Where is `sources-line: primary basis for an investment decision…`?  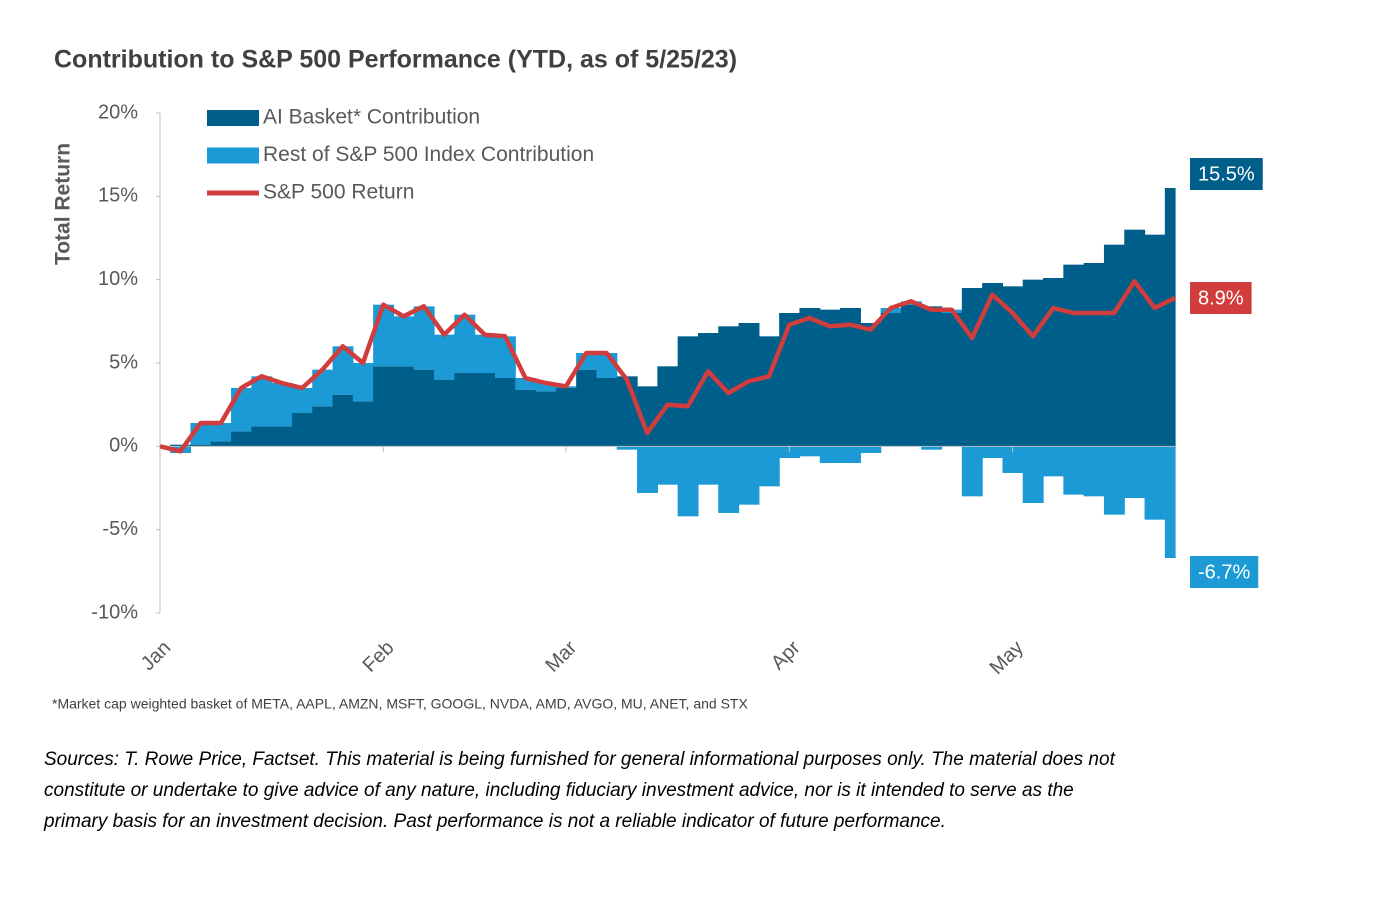
sources-line: primary basis for an investment decision… is located at coordinates (494, 821).